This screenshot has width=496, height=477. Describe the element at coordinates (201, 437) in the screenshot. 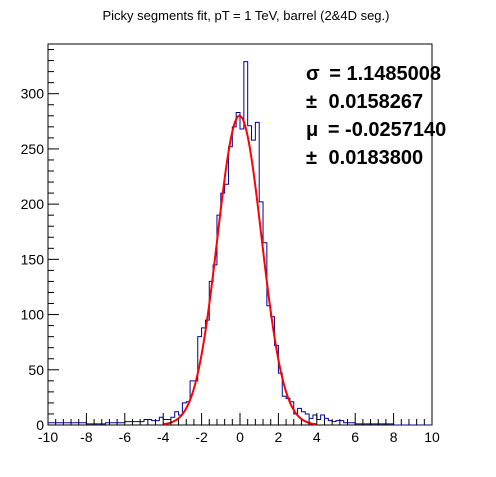

I see `x-tick-label: -2` at that location.